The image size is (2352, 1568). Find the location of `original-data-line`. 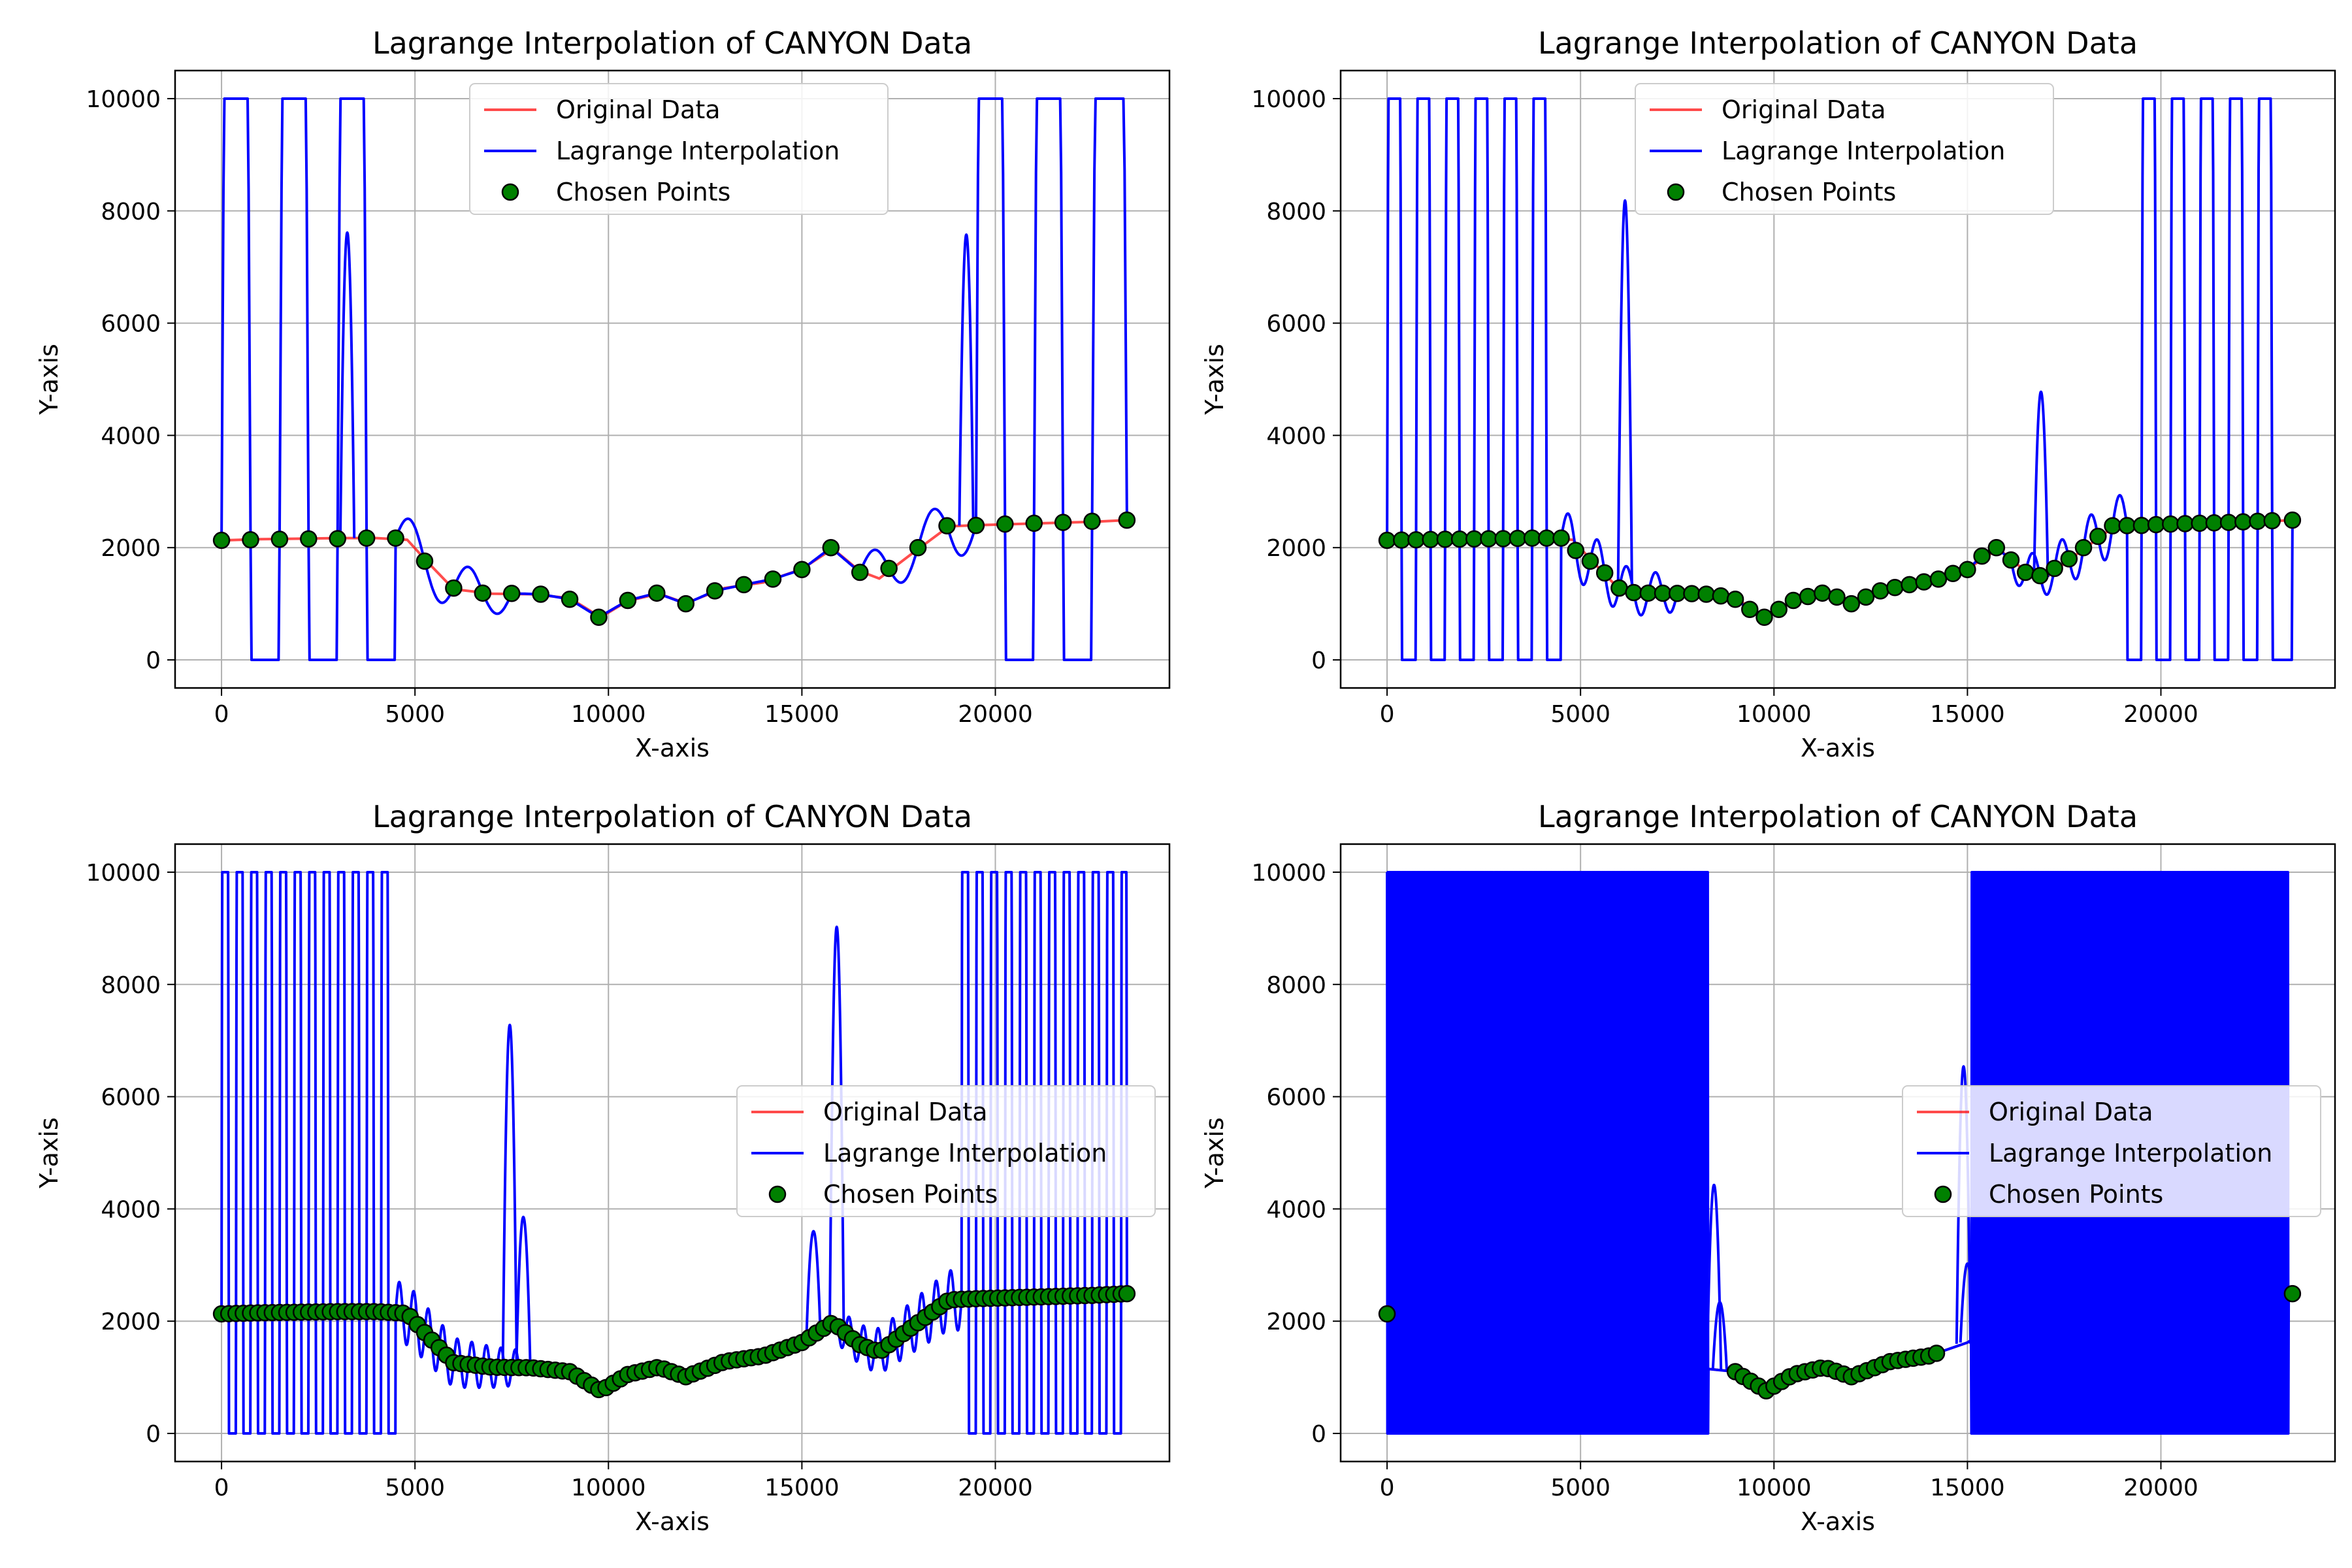

original-data-line is located at coordinates (674, 569).